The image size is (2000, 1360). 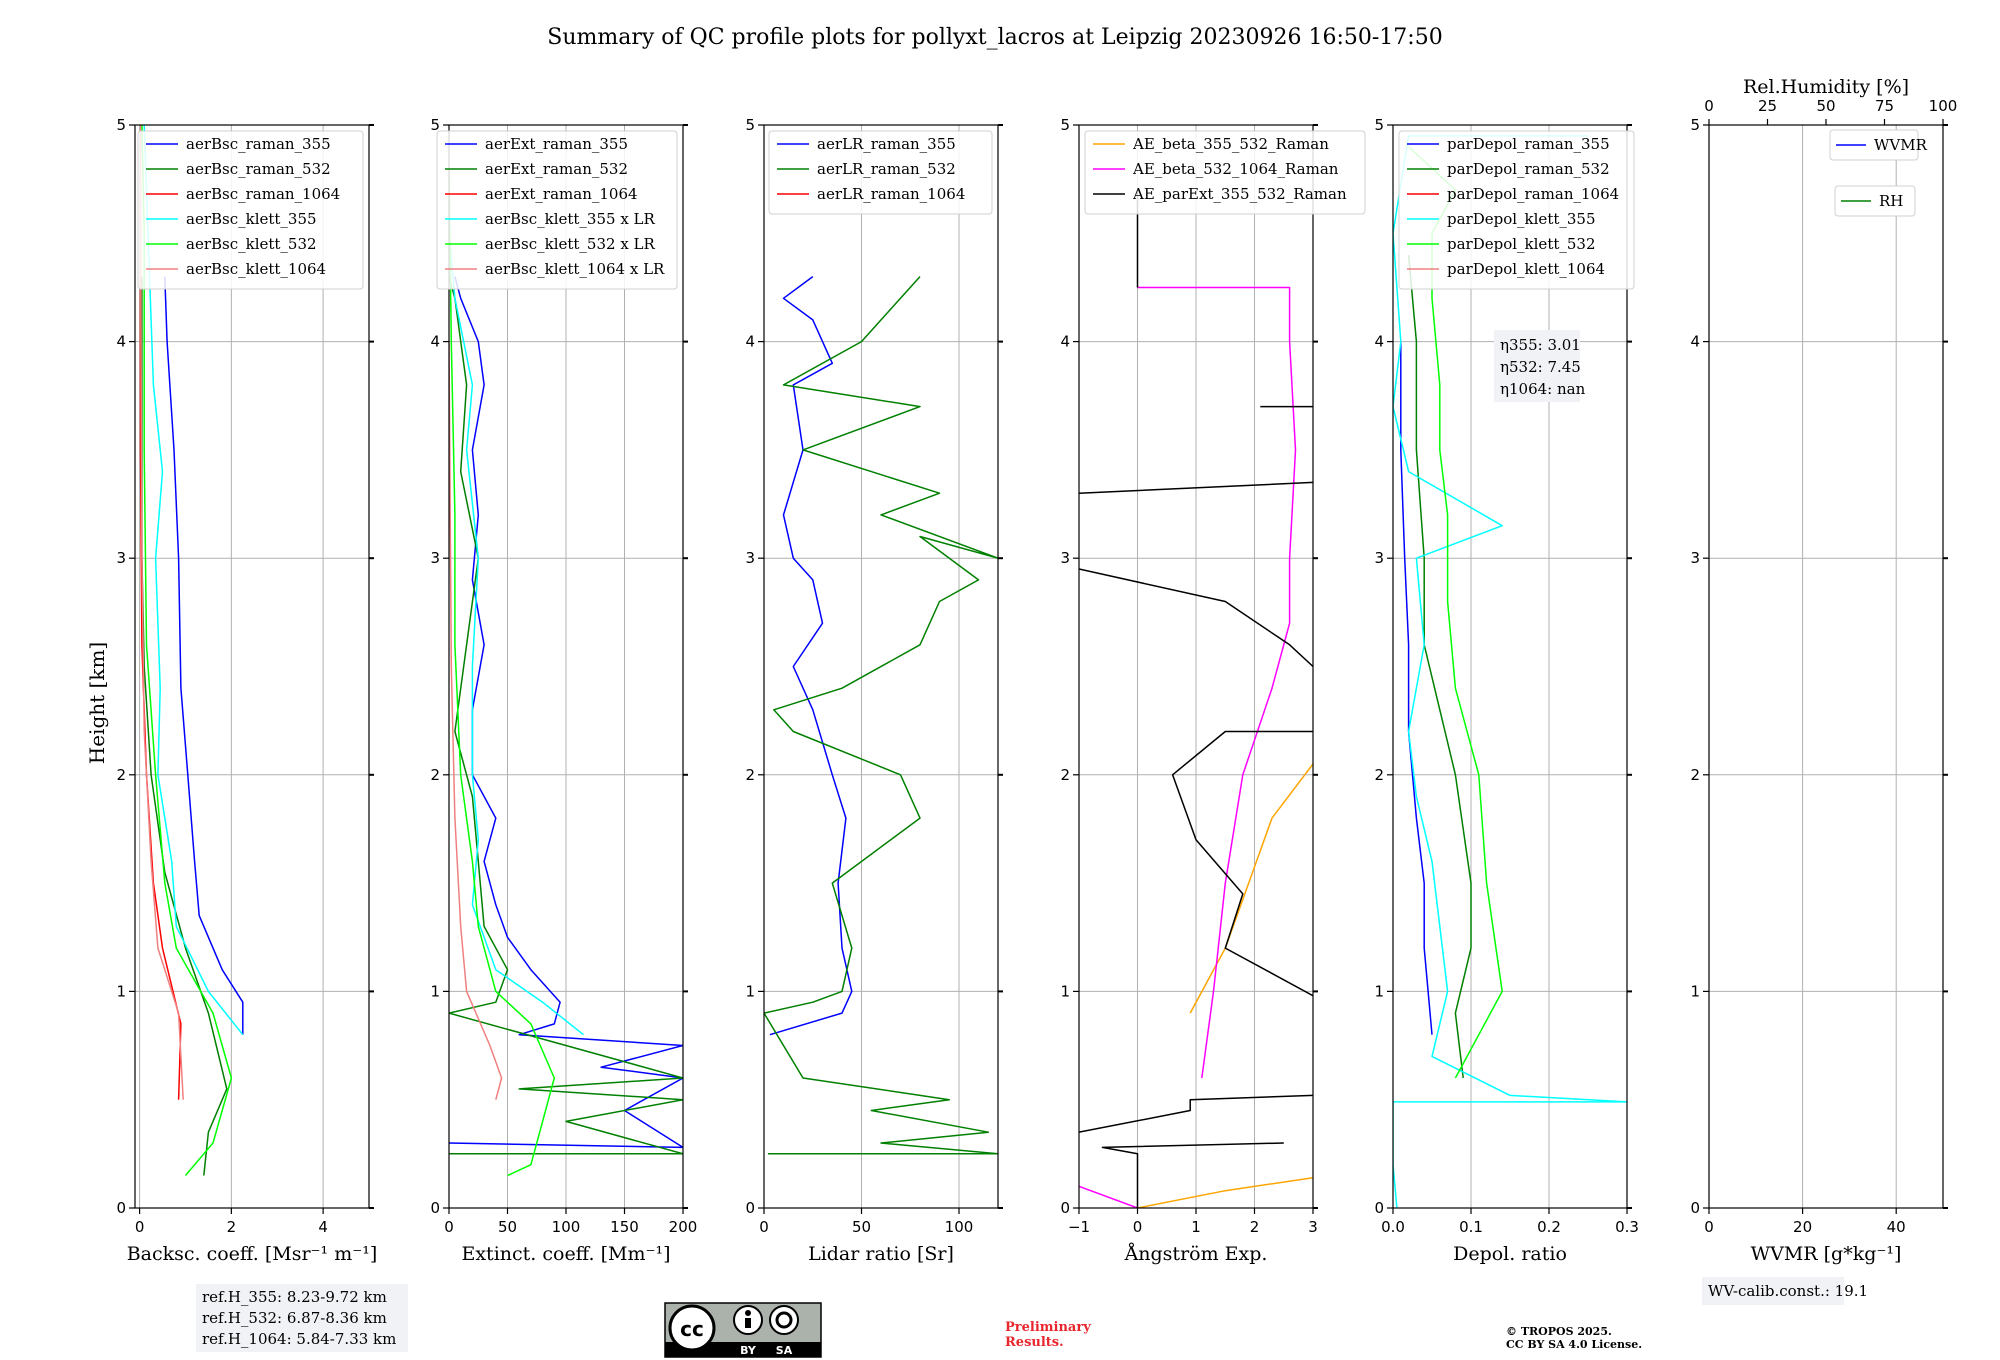 I want to click on legend-label: aerBsc_klett_1064 x LR, so click(x=575, y=269).